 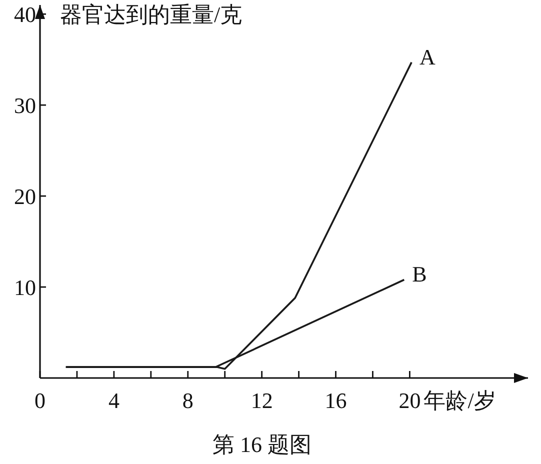 I want to click on y-tick-label: 20, so click(x=25, y=197).